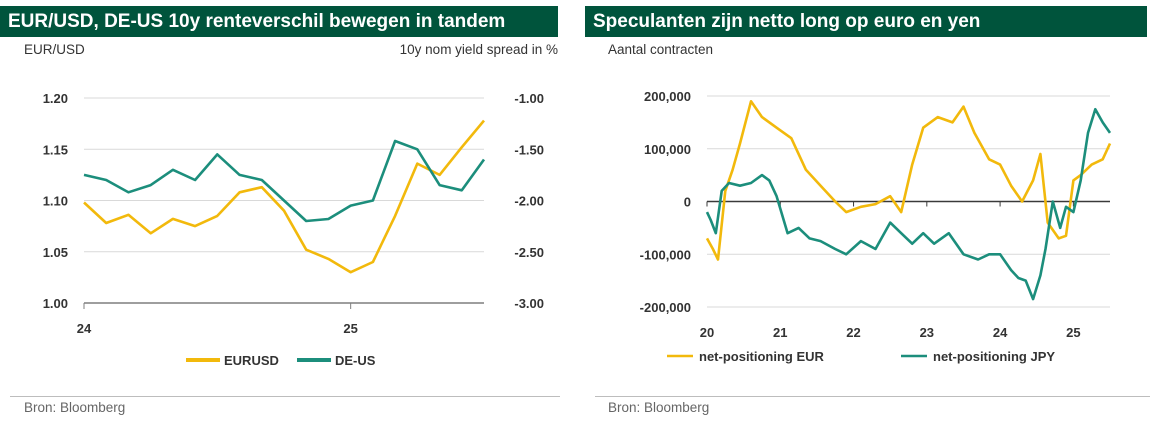  Describe the element at coordinates (853, 332) in the screenshot. I see `x-tick-label: 22` at that location.